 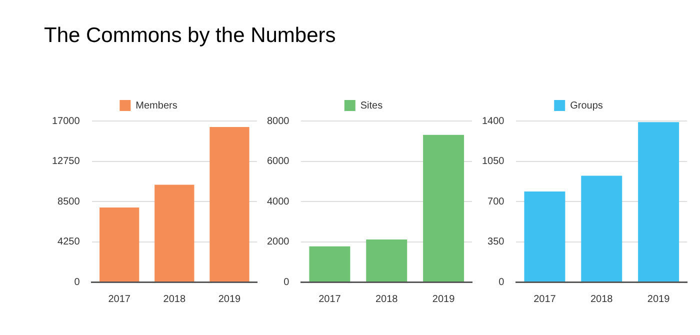 What do you see at coordinates (496, 202) in the screenshot?
I see `y-tick-label: 700` at bounding box center [496, 202].